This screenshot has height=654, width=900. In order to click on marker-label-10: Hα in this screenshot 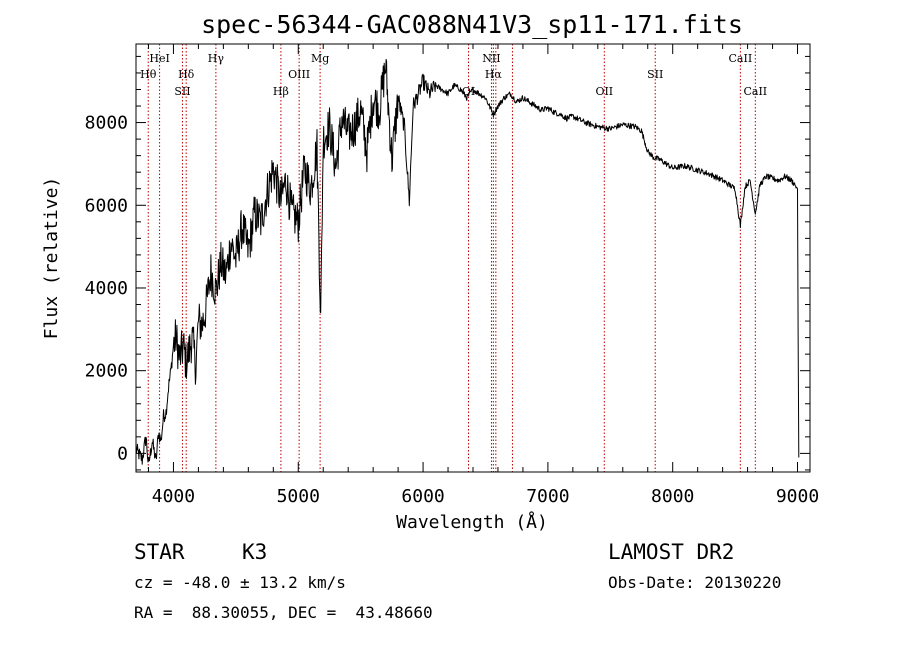, I will do `click(494, 74)`.